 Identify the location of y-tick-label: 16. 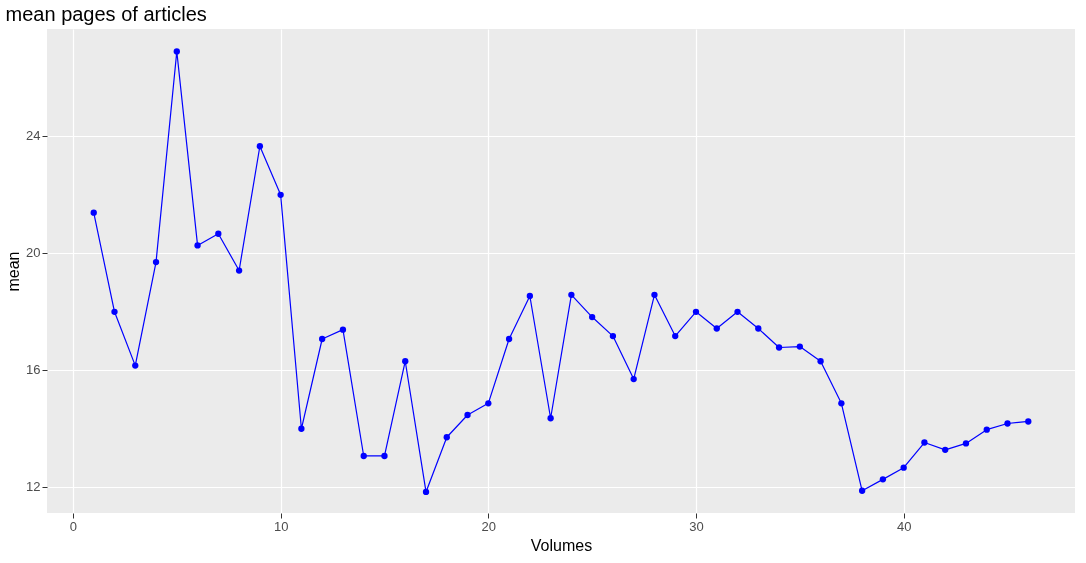
(33, 370).